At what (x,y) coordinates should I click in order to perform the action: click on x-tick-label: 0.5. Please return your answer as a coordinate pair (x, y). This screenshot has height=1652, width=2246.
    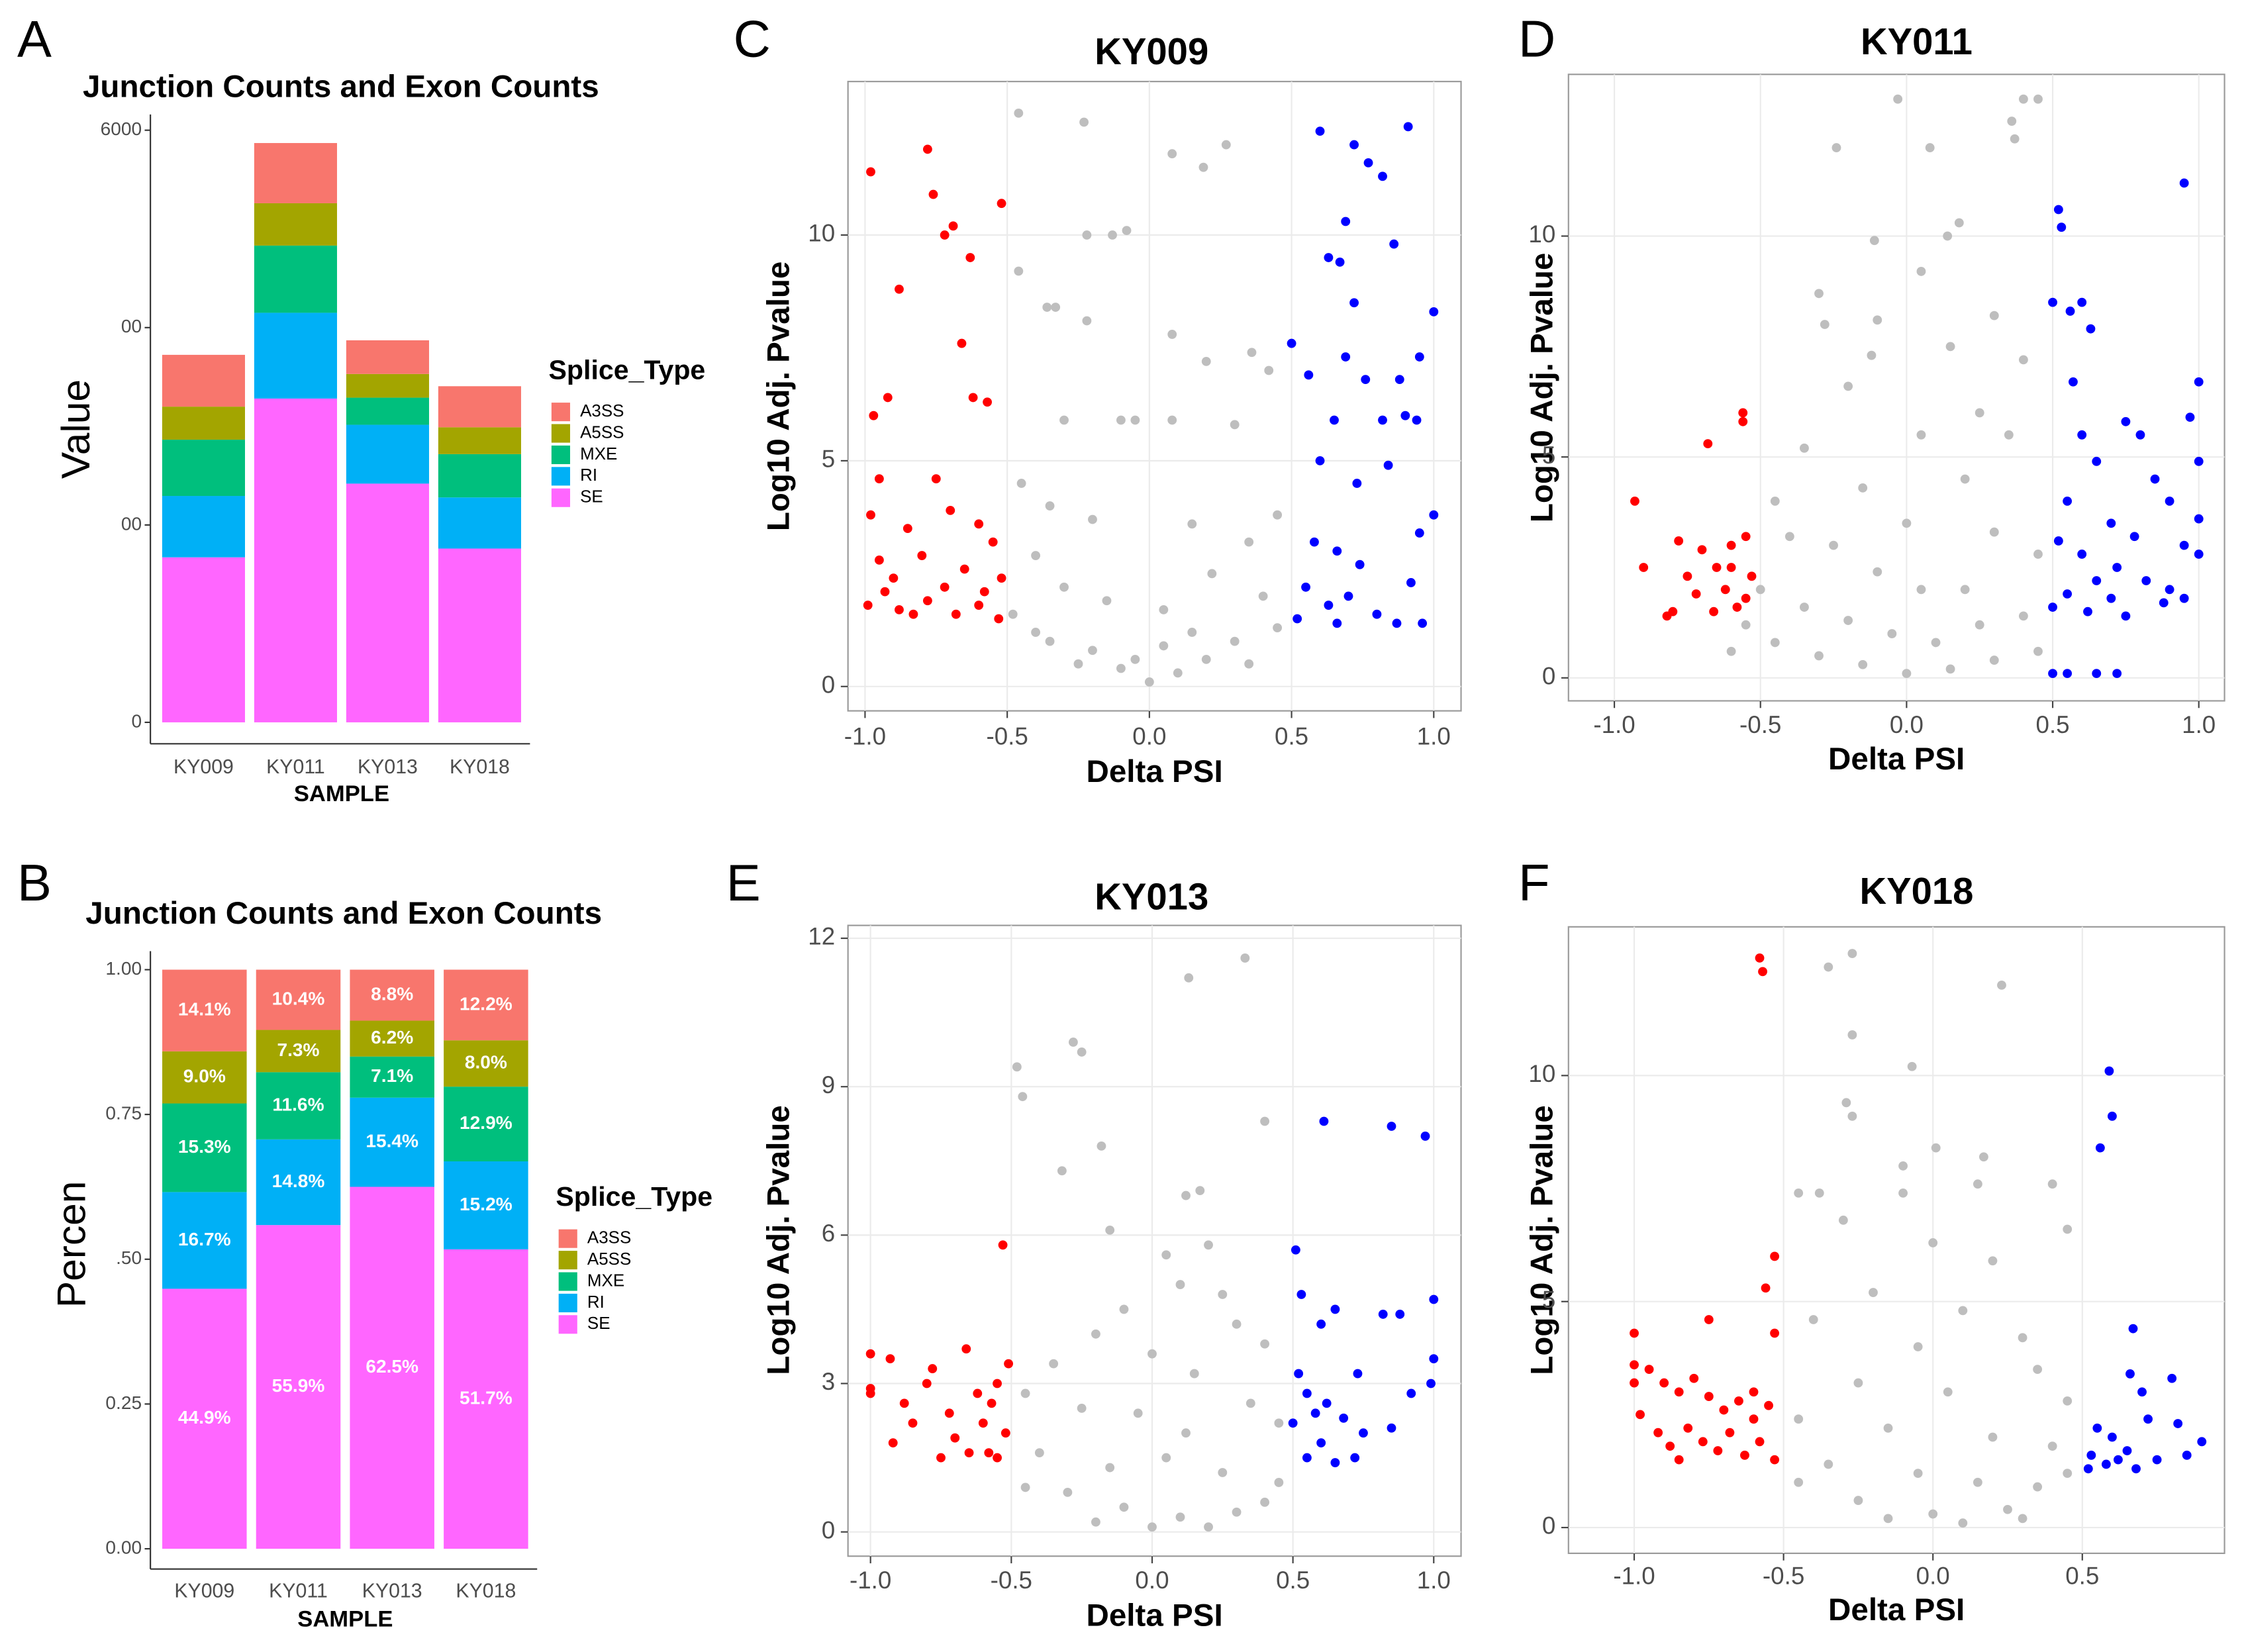
    Looking at the image, I should click on (2052, 724).